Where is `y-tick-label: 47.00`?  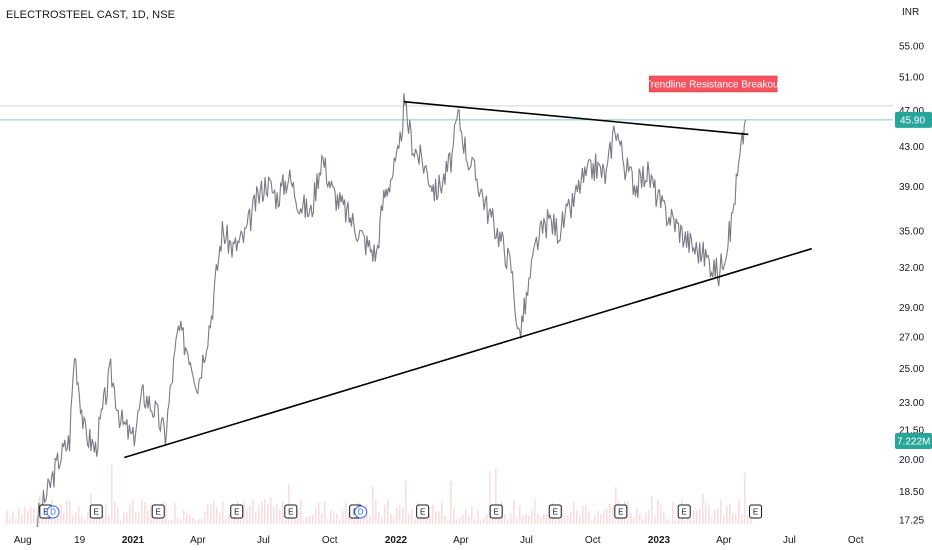 y-tick-label: 47.00 is located at coordinates (911, 111).